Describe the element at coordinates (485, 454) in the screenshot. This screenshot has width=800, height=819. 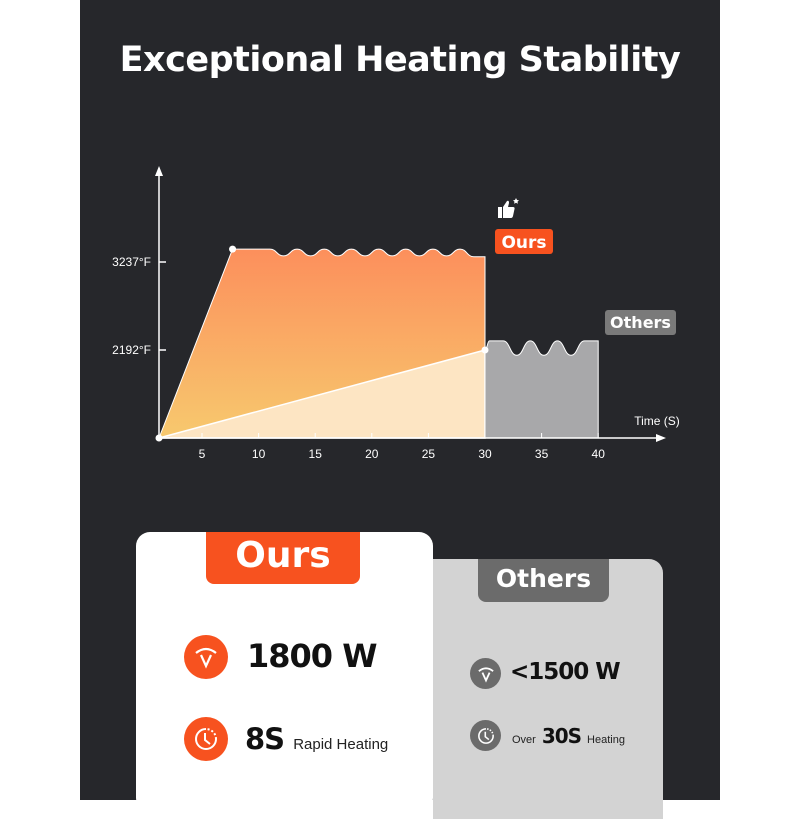
I see `x-tick-label: 30` at that location.